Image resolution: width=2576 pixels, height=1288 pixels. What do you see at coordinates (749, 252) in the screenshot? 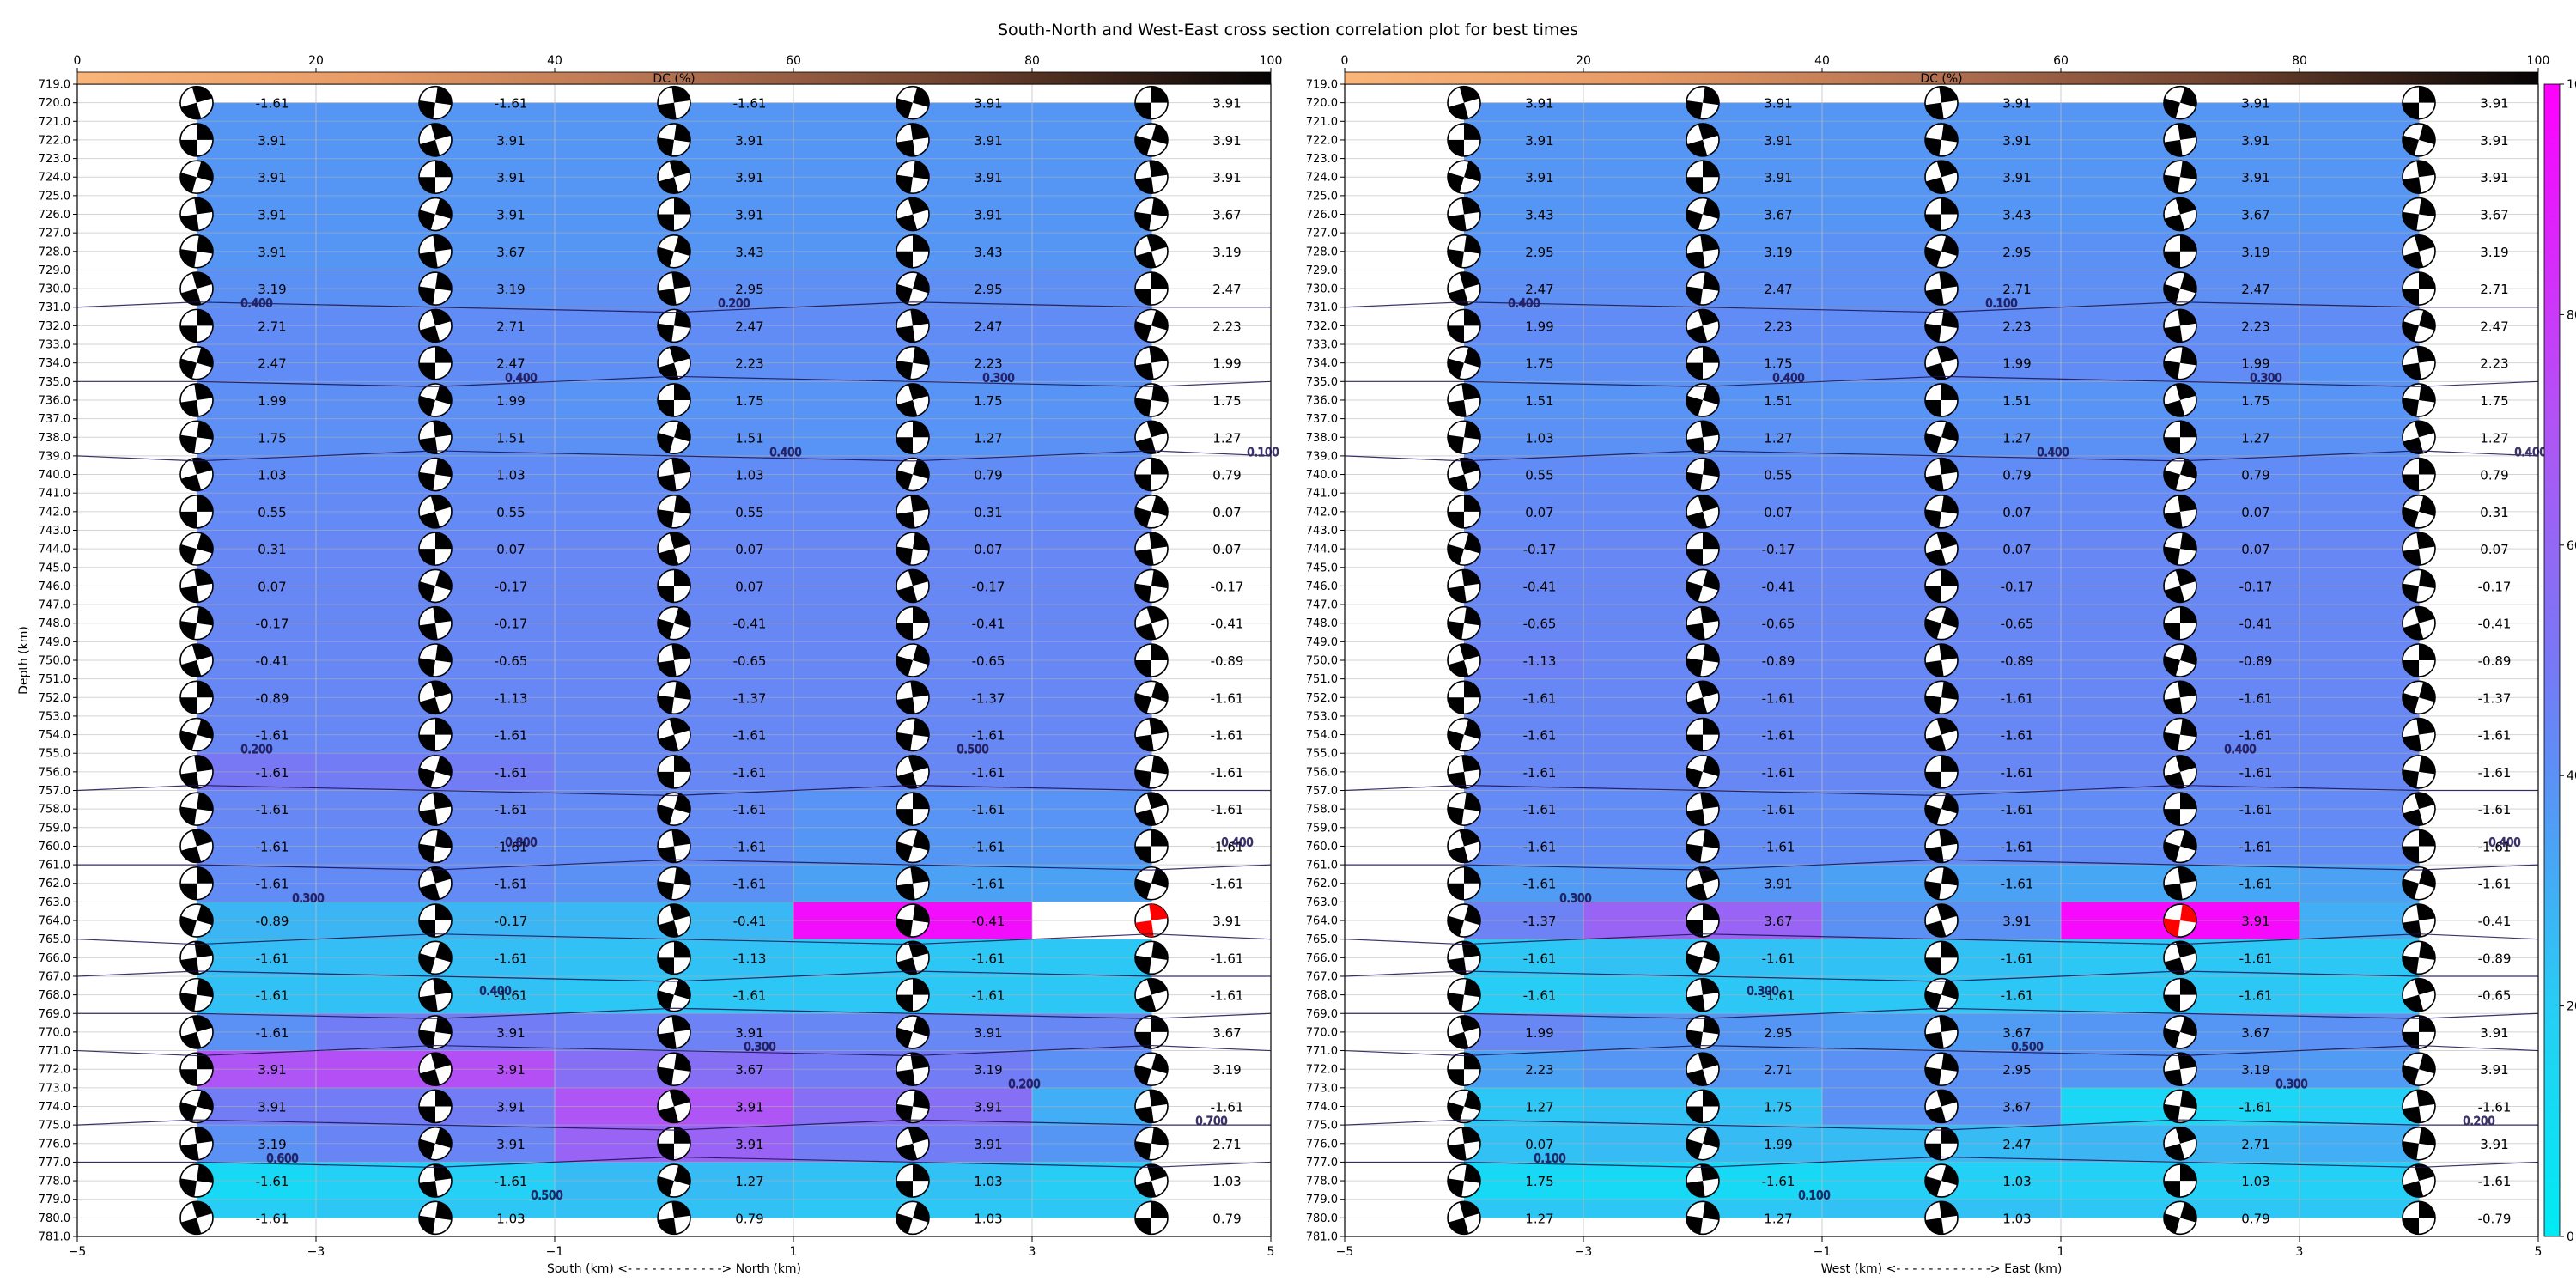
I see `time-label: 3.43` at bounding box center [749, 252].